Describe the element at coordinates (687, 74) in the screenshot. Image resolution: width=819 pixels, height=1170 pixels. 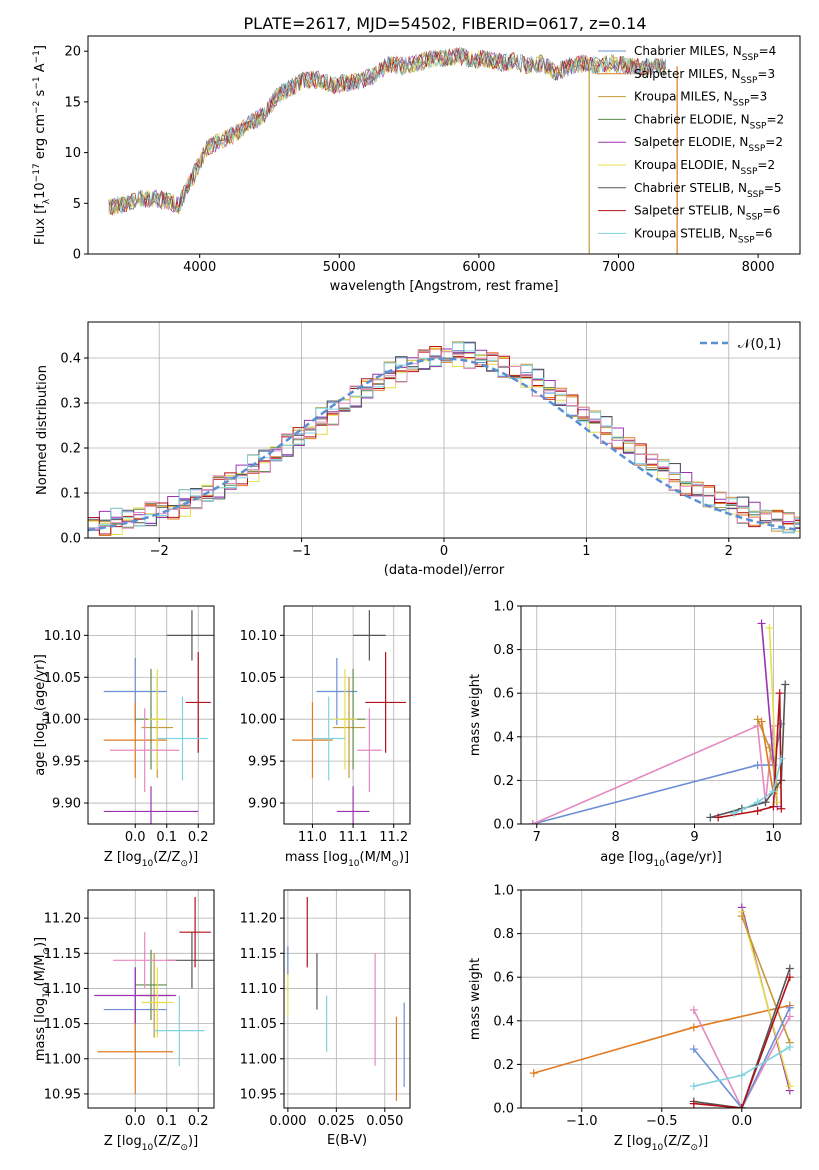
I see `legend-label: Salpeter MILES, N` at that location.